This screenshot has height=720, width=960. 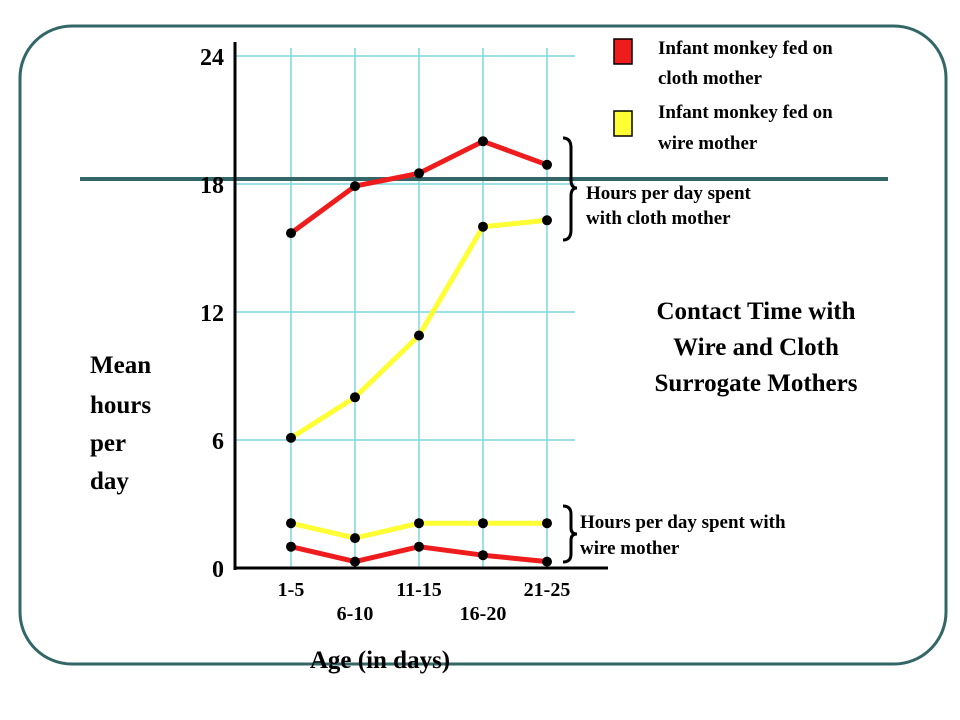 I want to click on x-tick-label-11-15: 11-15, so click(x=419, y=590).